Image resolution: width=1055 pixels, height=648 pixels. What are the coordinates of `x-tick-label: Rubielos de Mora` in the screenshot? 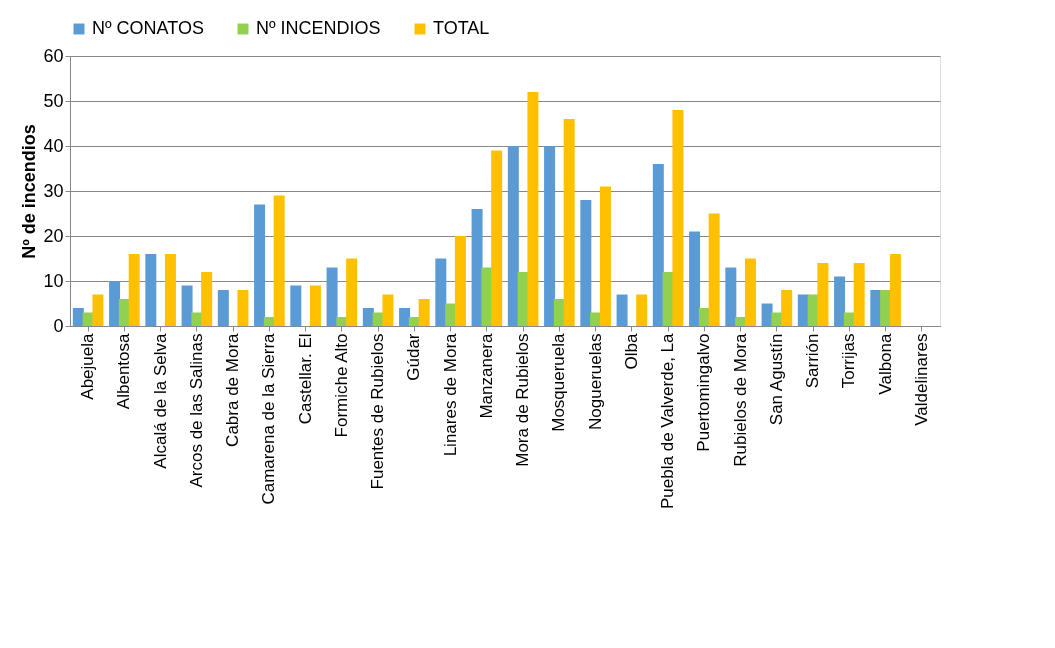 It's located at (740, 399).